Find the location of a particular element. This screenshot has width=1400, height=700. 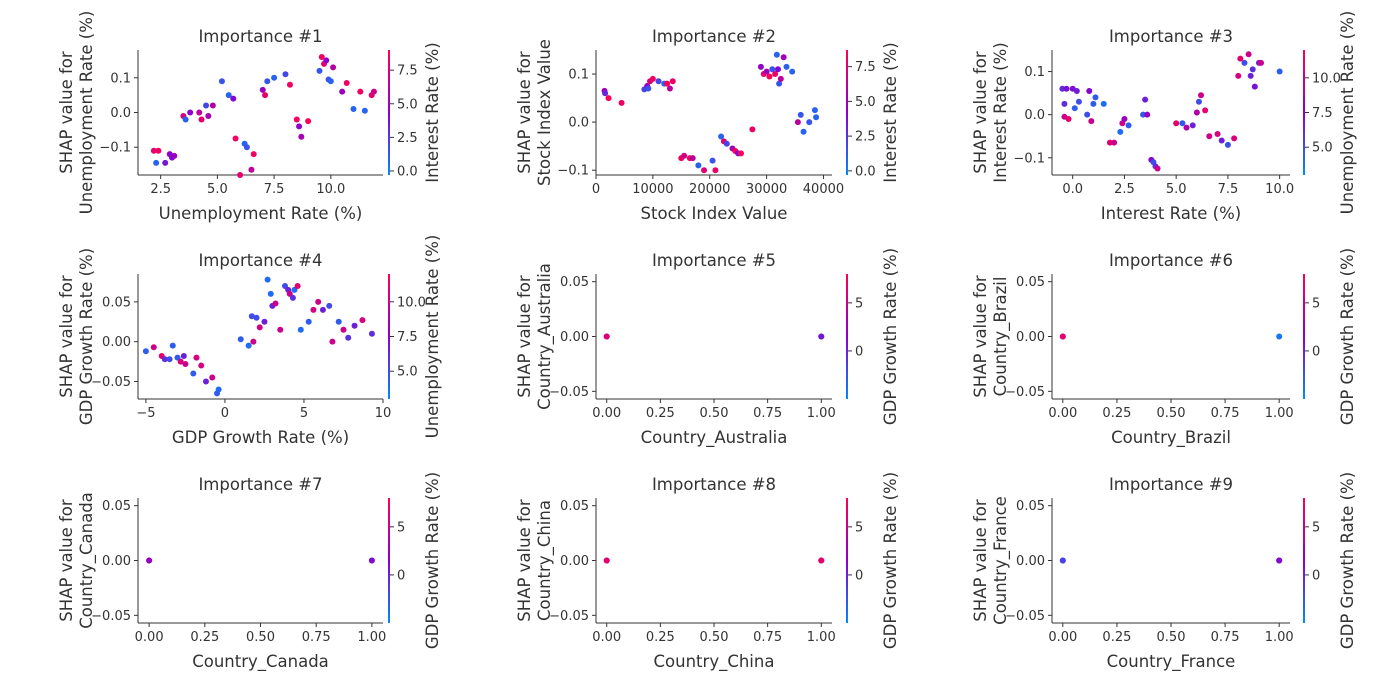

y-tick-label: −0.1 is located at coordinates (115, 148).